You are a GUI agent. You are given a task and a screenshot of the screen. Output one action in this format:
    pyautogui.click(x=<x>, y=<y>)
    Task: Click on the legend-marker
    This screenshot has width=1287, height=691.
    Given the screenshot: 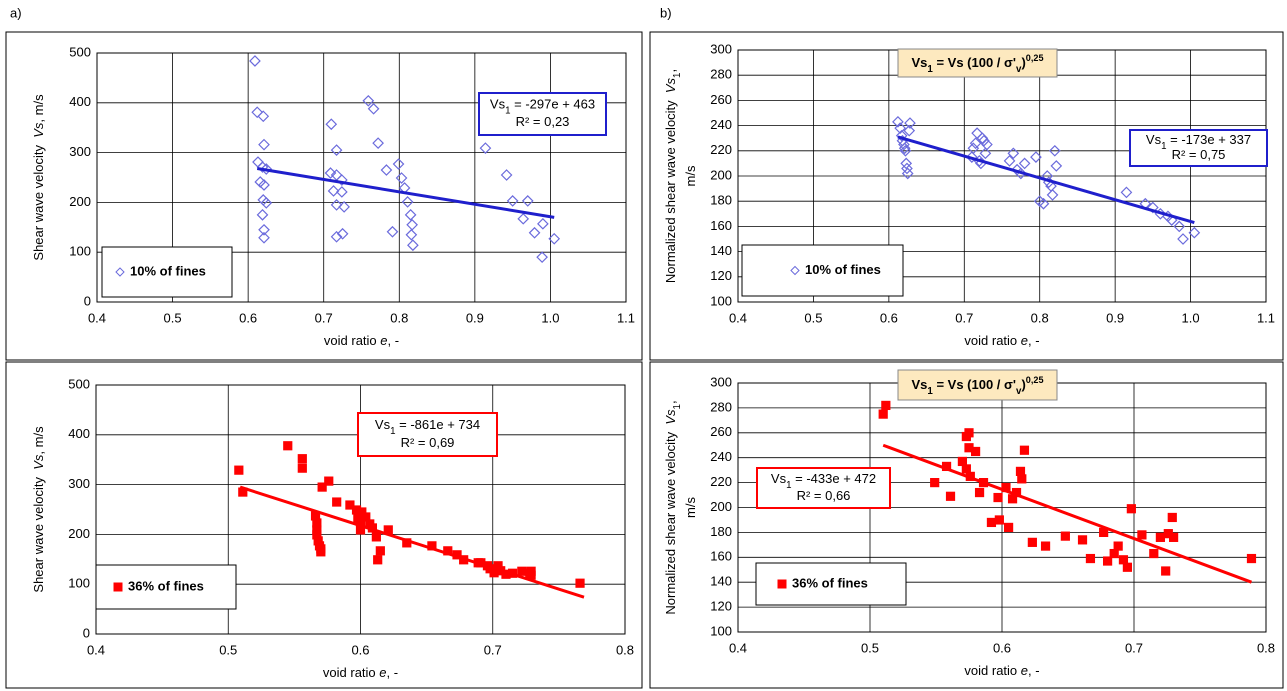 What is the action you would take?
    pyautogui.click(x=120, y=272)
    